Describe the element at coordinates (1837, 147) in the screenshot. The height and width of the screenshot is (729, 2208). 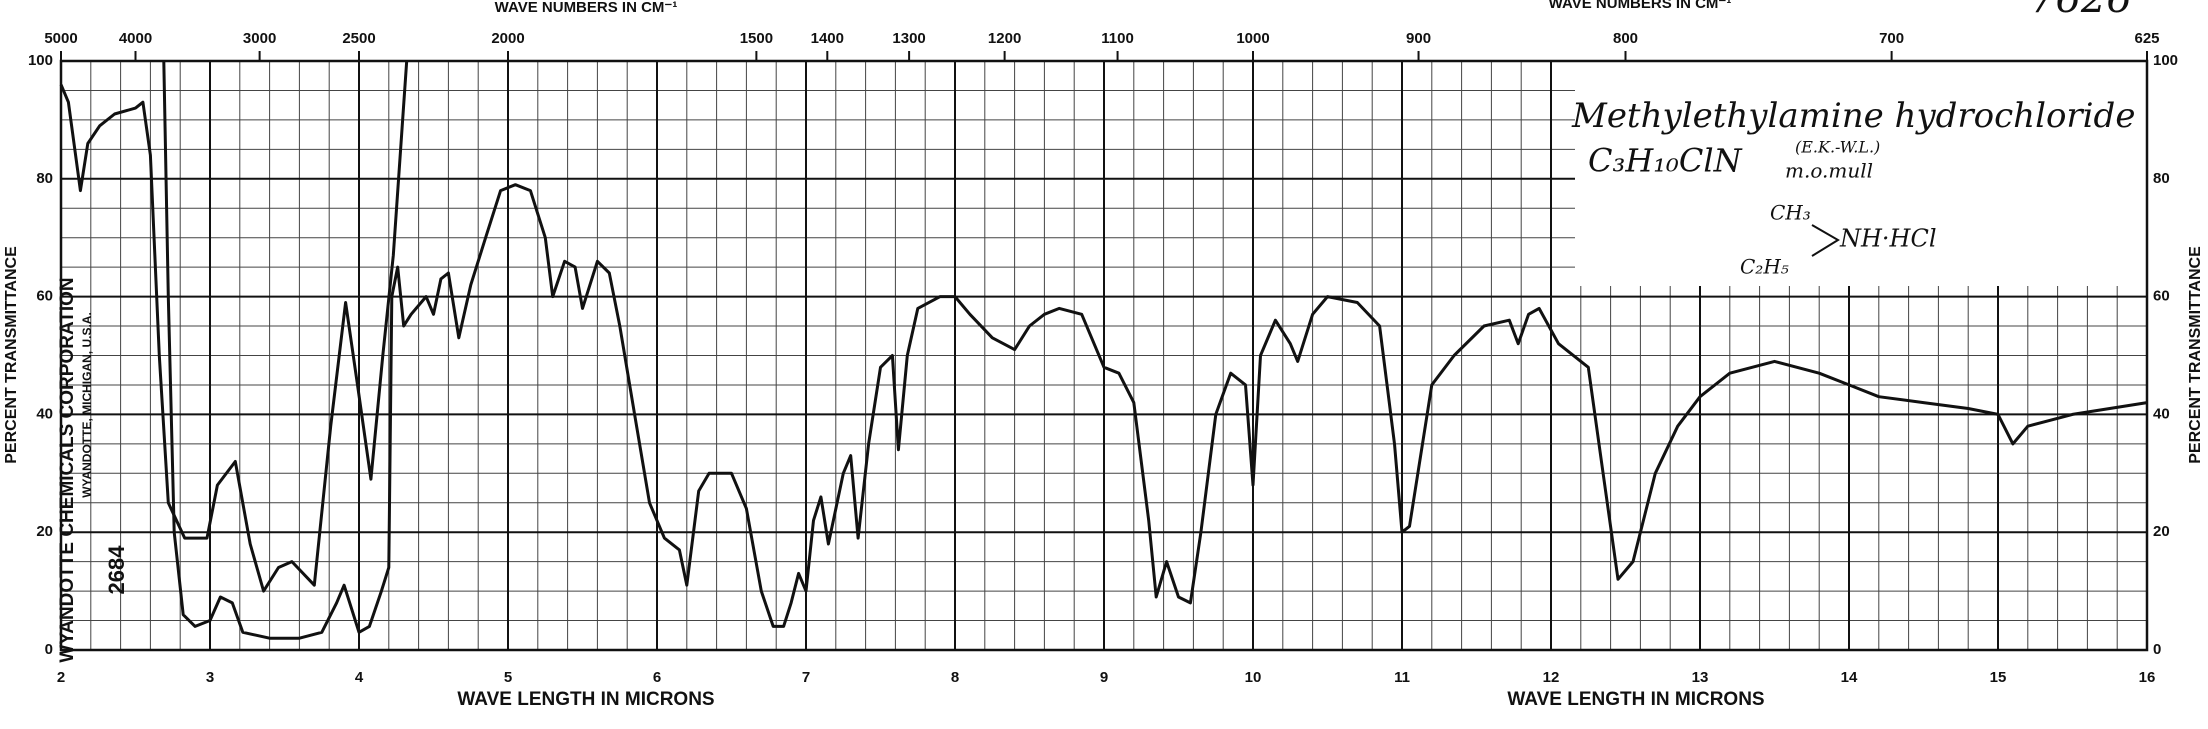
I see `source: (E.K.-W.L.)` at that location.